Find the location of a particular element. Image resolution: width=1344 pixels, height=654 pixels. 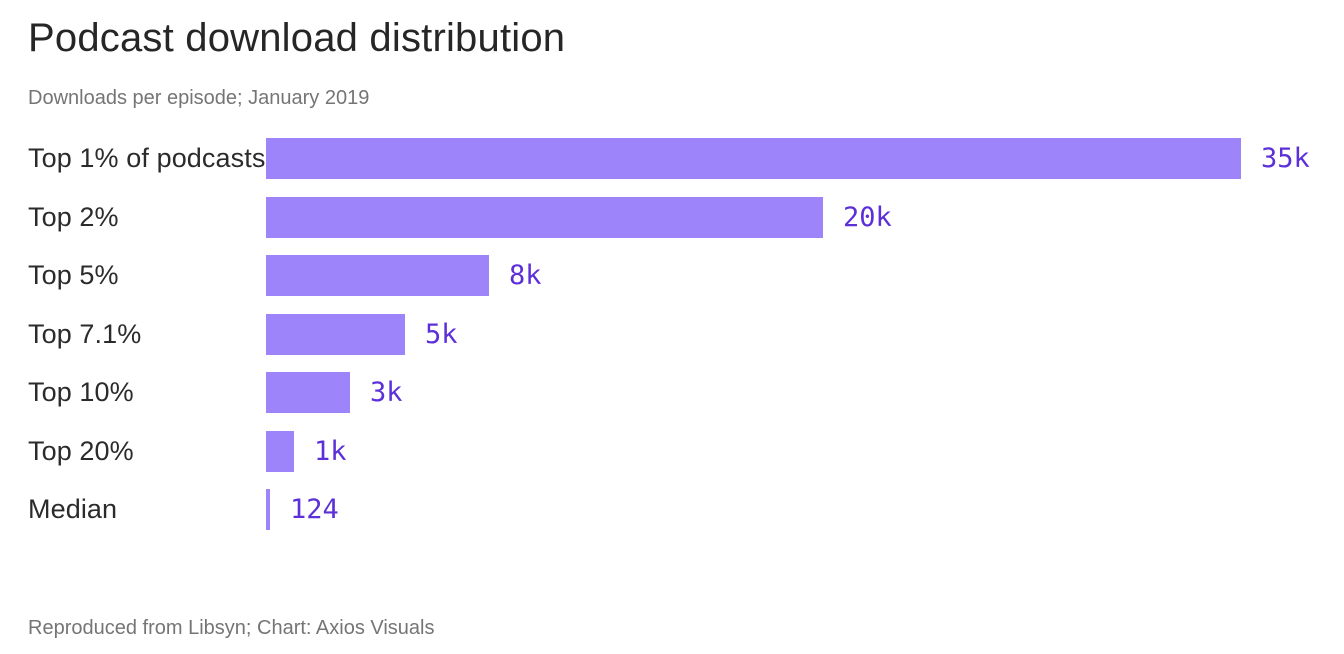

chart-row: Top 7.1% 5k is located at coordinates (672, 334).